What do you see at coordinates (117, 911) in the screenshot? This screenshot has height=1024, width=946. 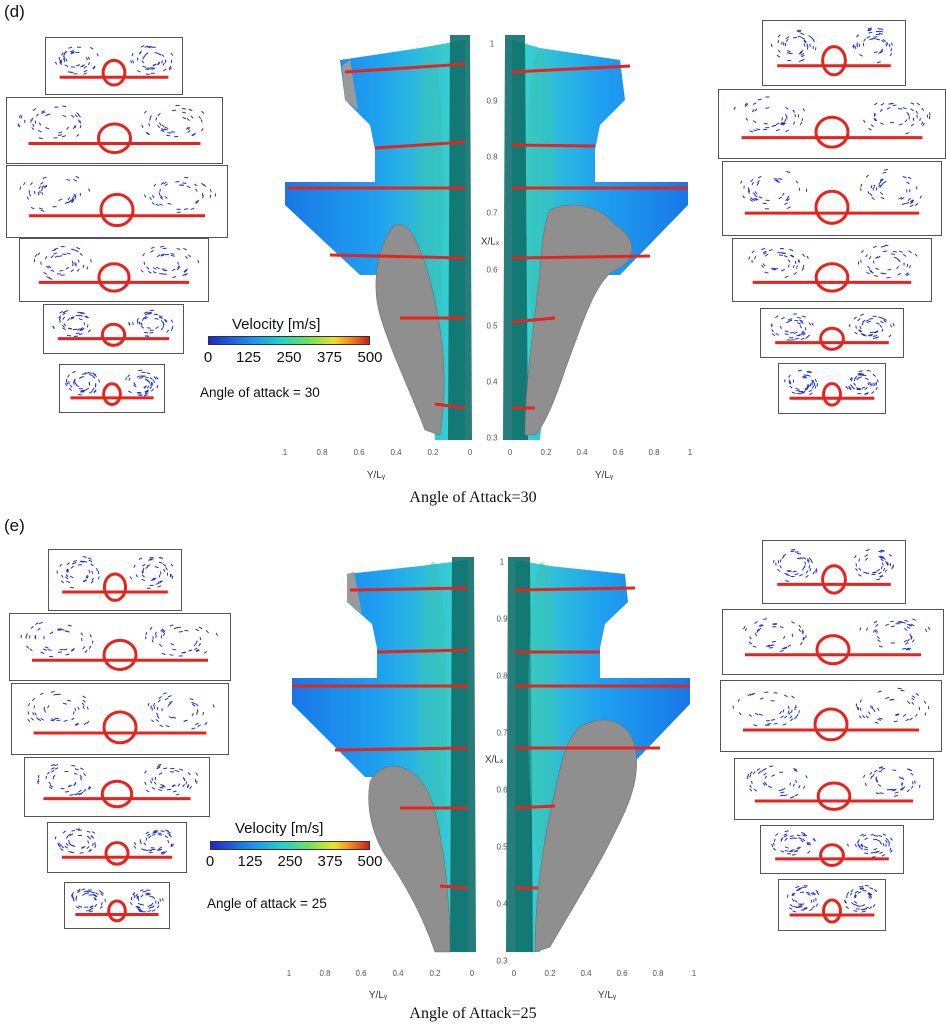 I see `fuselage-section` at bounding box center [117, 911].